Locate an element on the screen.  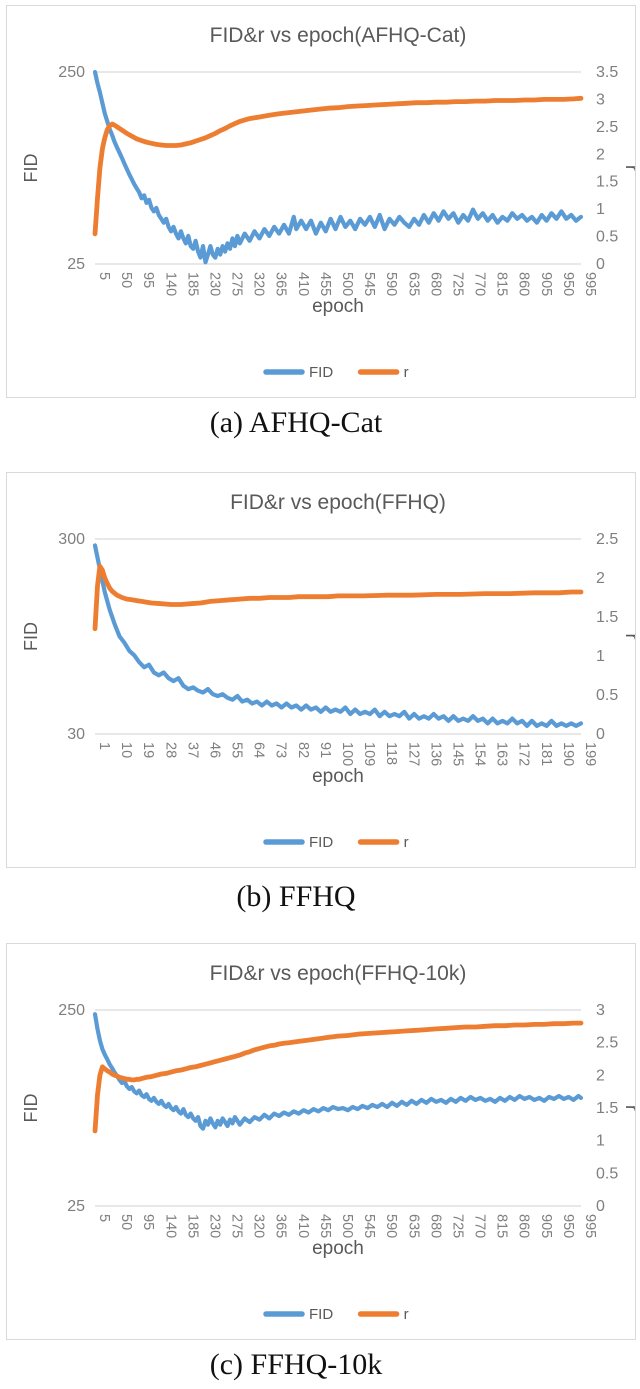
x-axis-tick-label: 37 is located at coordinates (192, 750).